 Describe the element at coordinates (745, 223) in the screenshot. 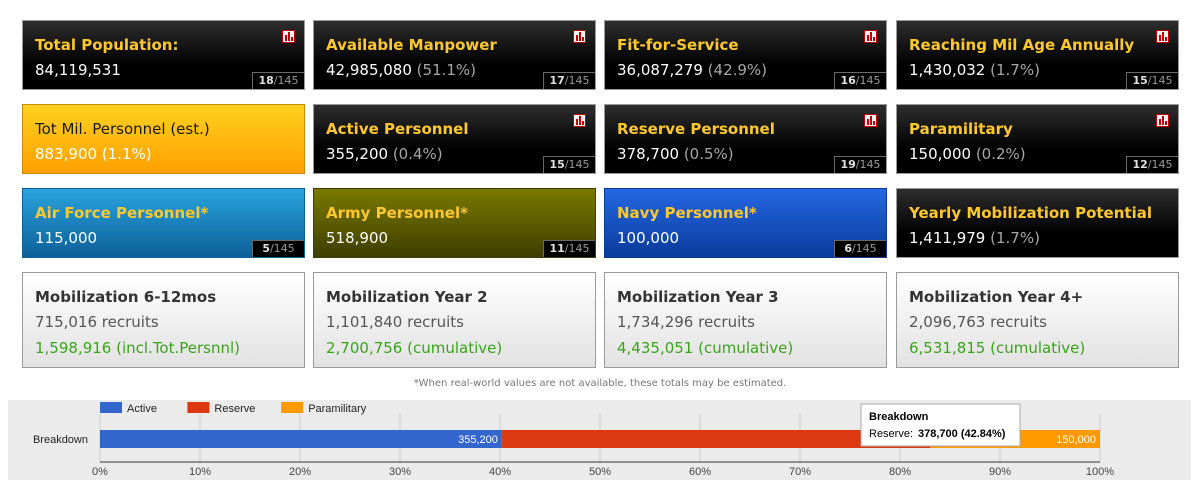

I see `card-navy: Navy Personnel* 100,000 6/145` at that location.